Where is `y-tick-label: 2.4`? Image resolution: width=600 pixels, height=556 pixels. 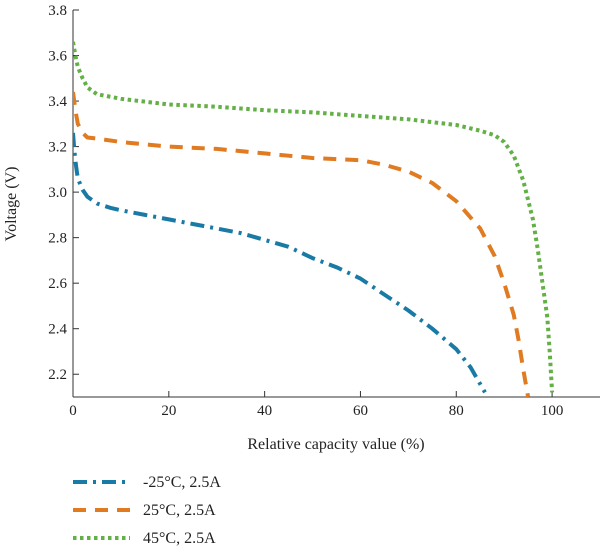
y-tick-label: 2.4 is located at coordinates (57, 330).